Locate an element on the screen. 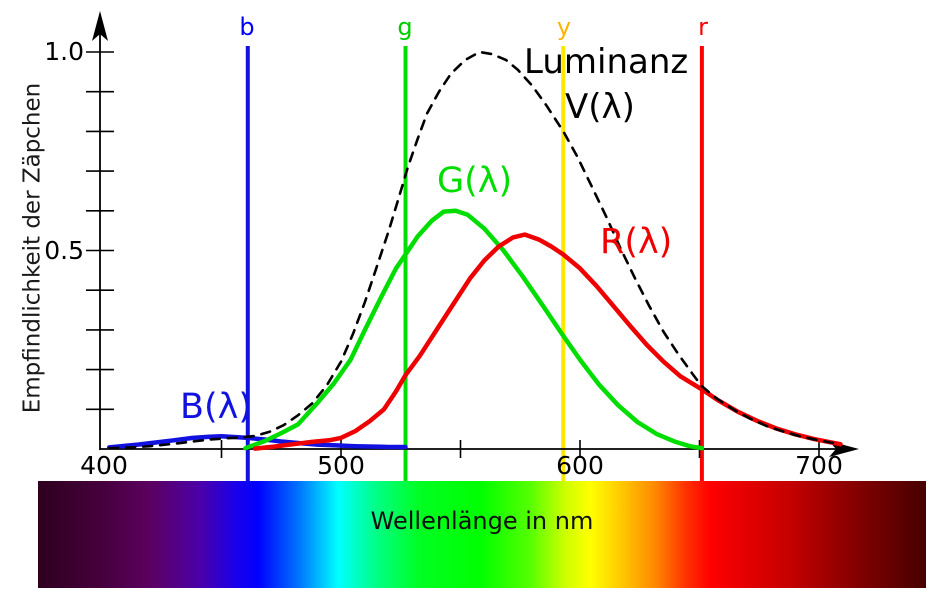 Image resolution: width=942 pixels, height=594 pixels. marker-label-r: r is located at coordinates (703, 27).